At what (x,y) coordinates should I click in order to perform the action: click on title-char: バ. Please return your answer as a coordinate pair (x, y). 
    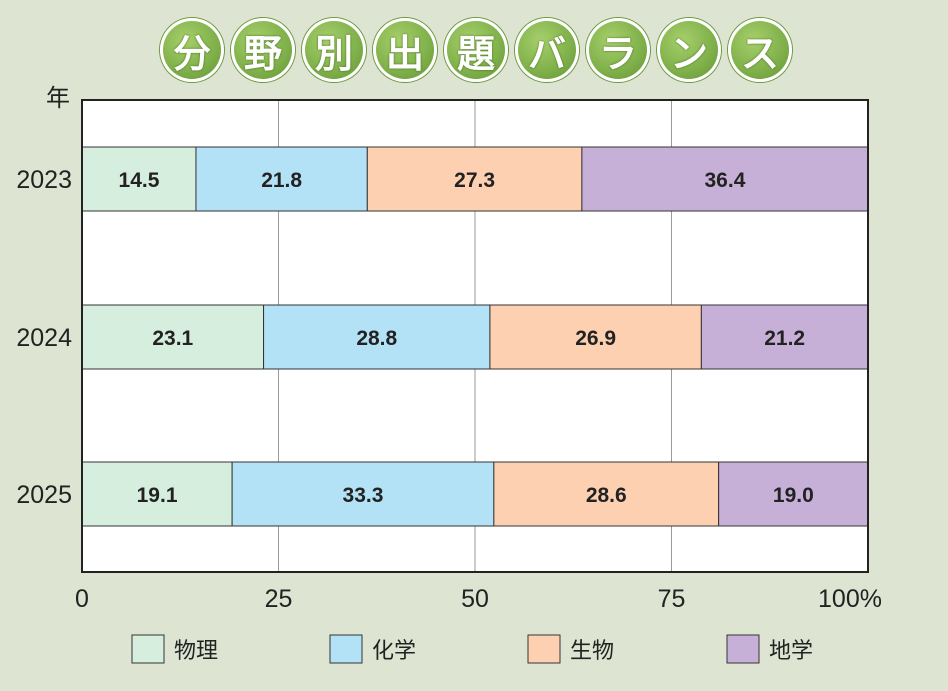
    Looking at the image, I should click on (547, 50).